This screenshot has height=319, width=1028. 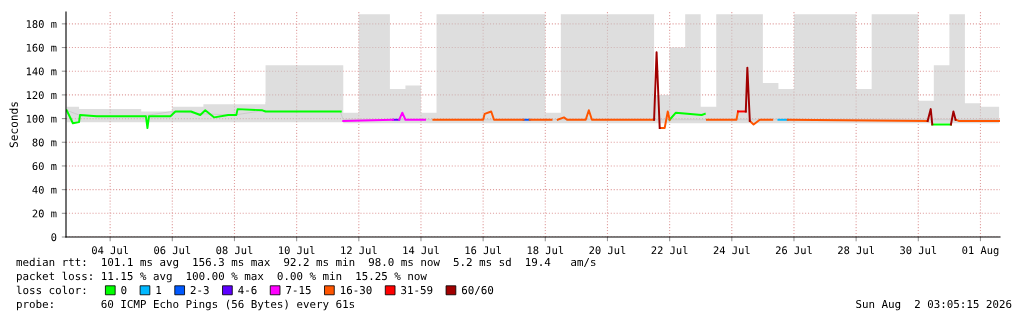 I want to click on legend-title: loss color:, so click(x=51, y=290).